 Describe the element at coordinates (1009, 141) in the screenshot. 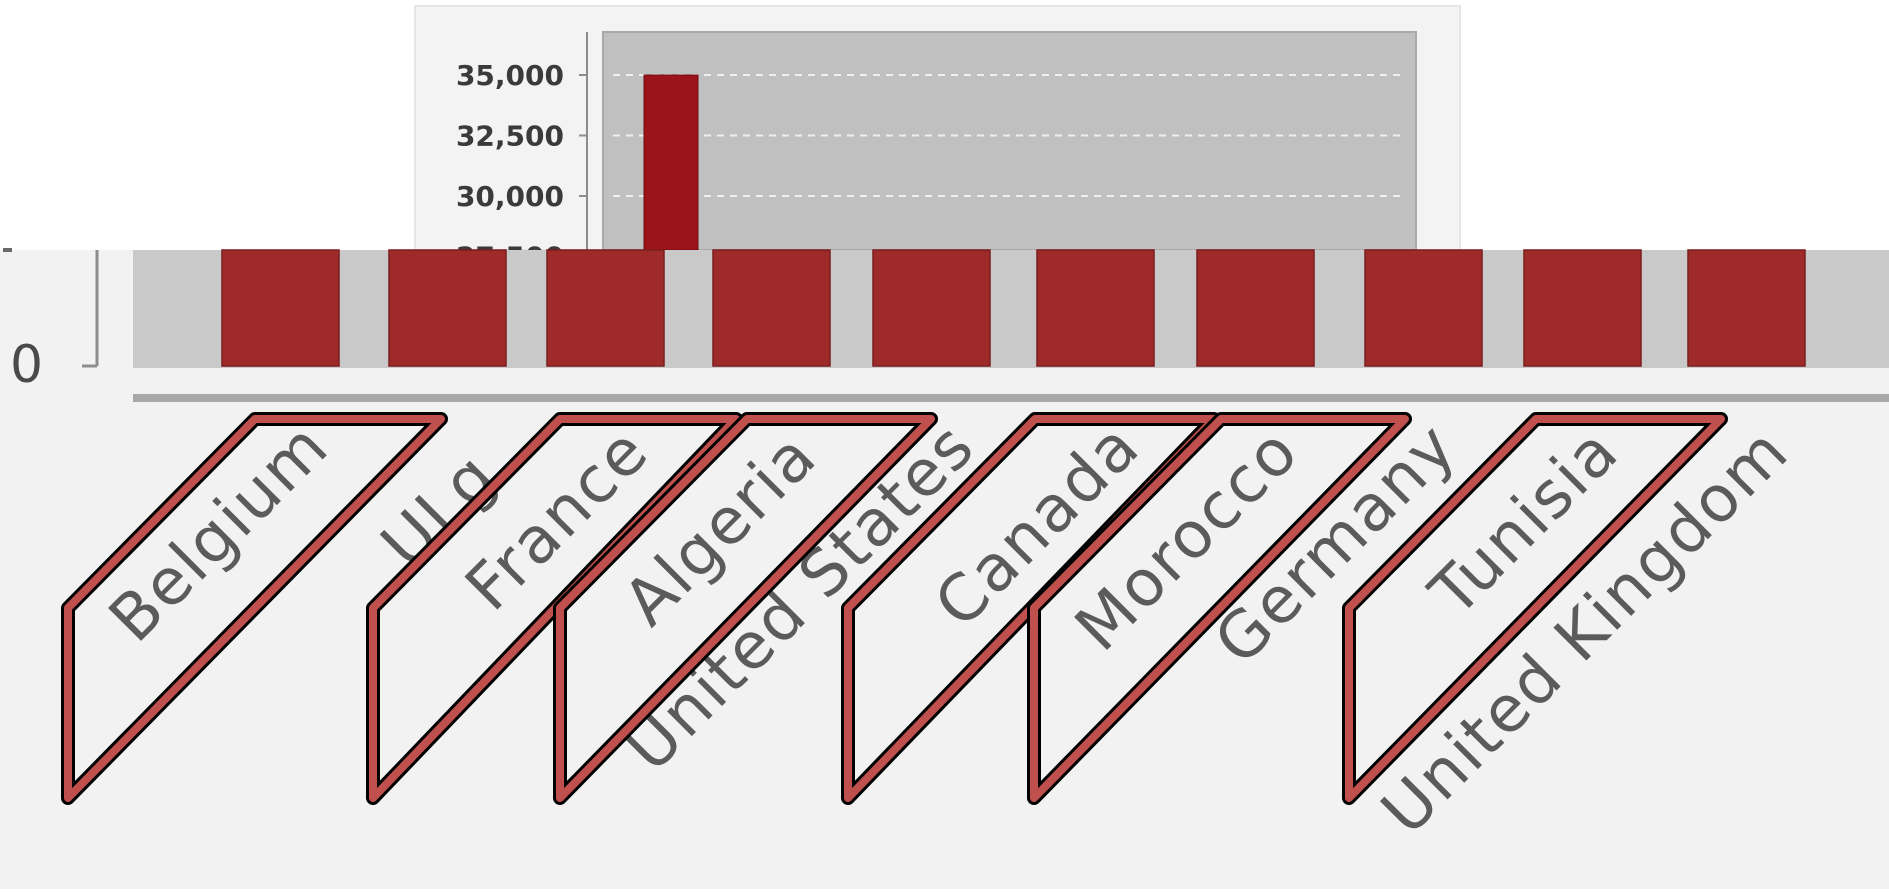

I see `top-plot-area` at that location.